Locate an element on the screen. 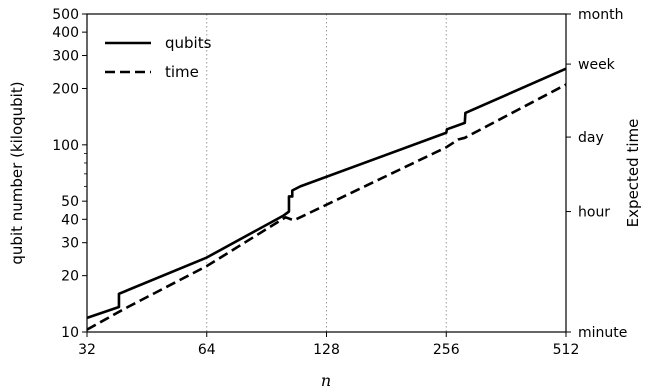 Image resolution: width=660 pixels, height=392 pixels. y-tick-label-left: 500 is located at coordinates (65, 15).